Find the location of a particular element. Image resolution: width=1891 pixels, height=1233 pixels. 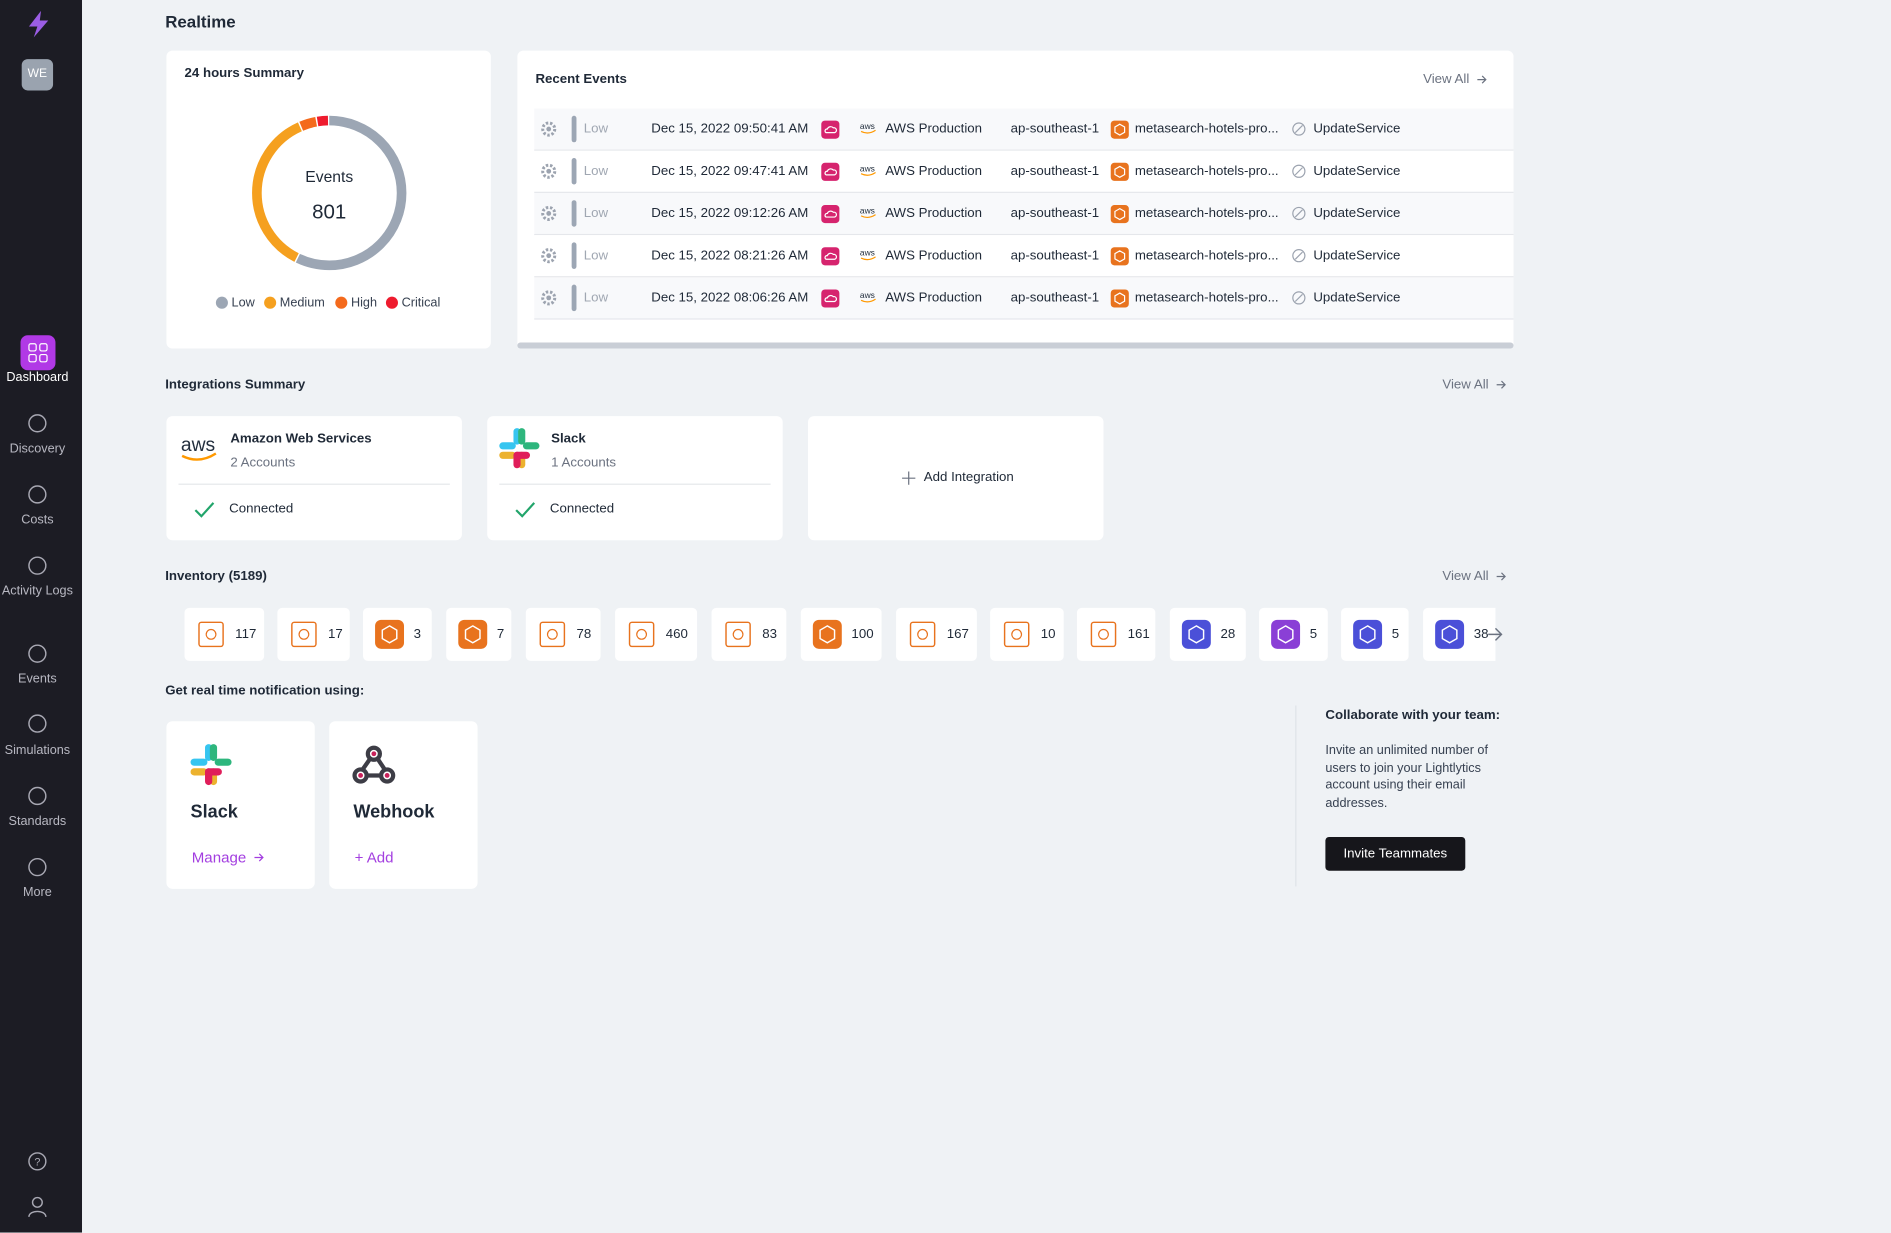

inventory-tile: 161 is located at coordinates (1116, 634).